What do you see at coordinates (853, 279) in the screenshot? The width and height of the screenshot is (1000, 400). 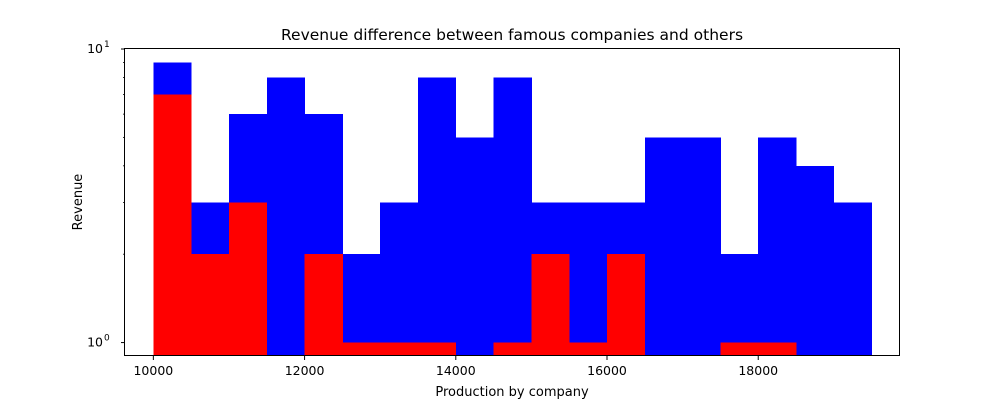 I see `bar-series1-bin19` at bounding box center [853, 279].